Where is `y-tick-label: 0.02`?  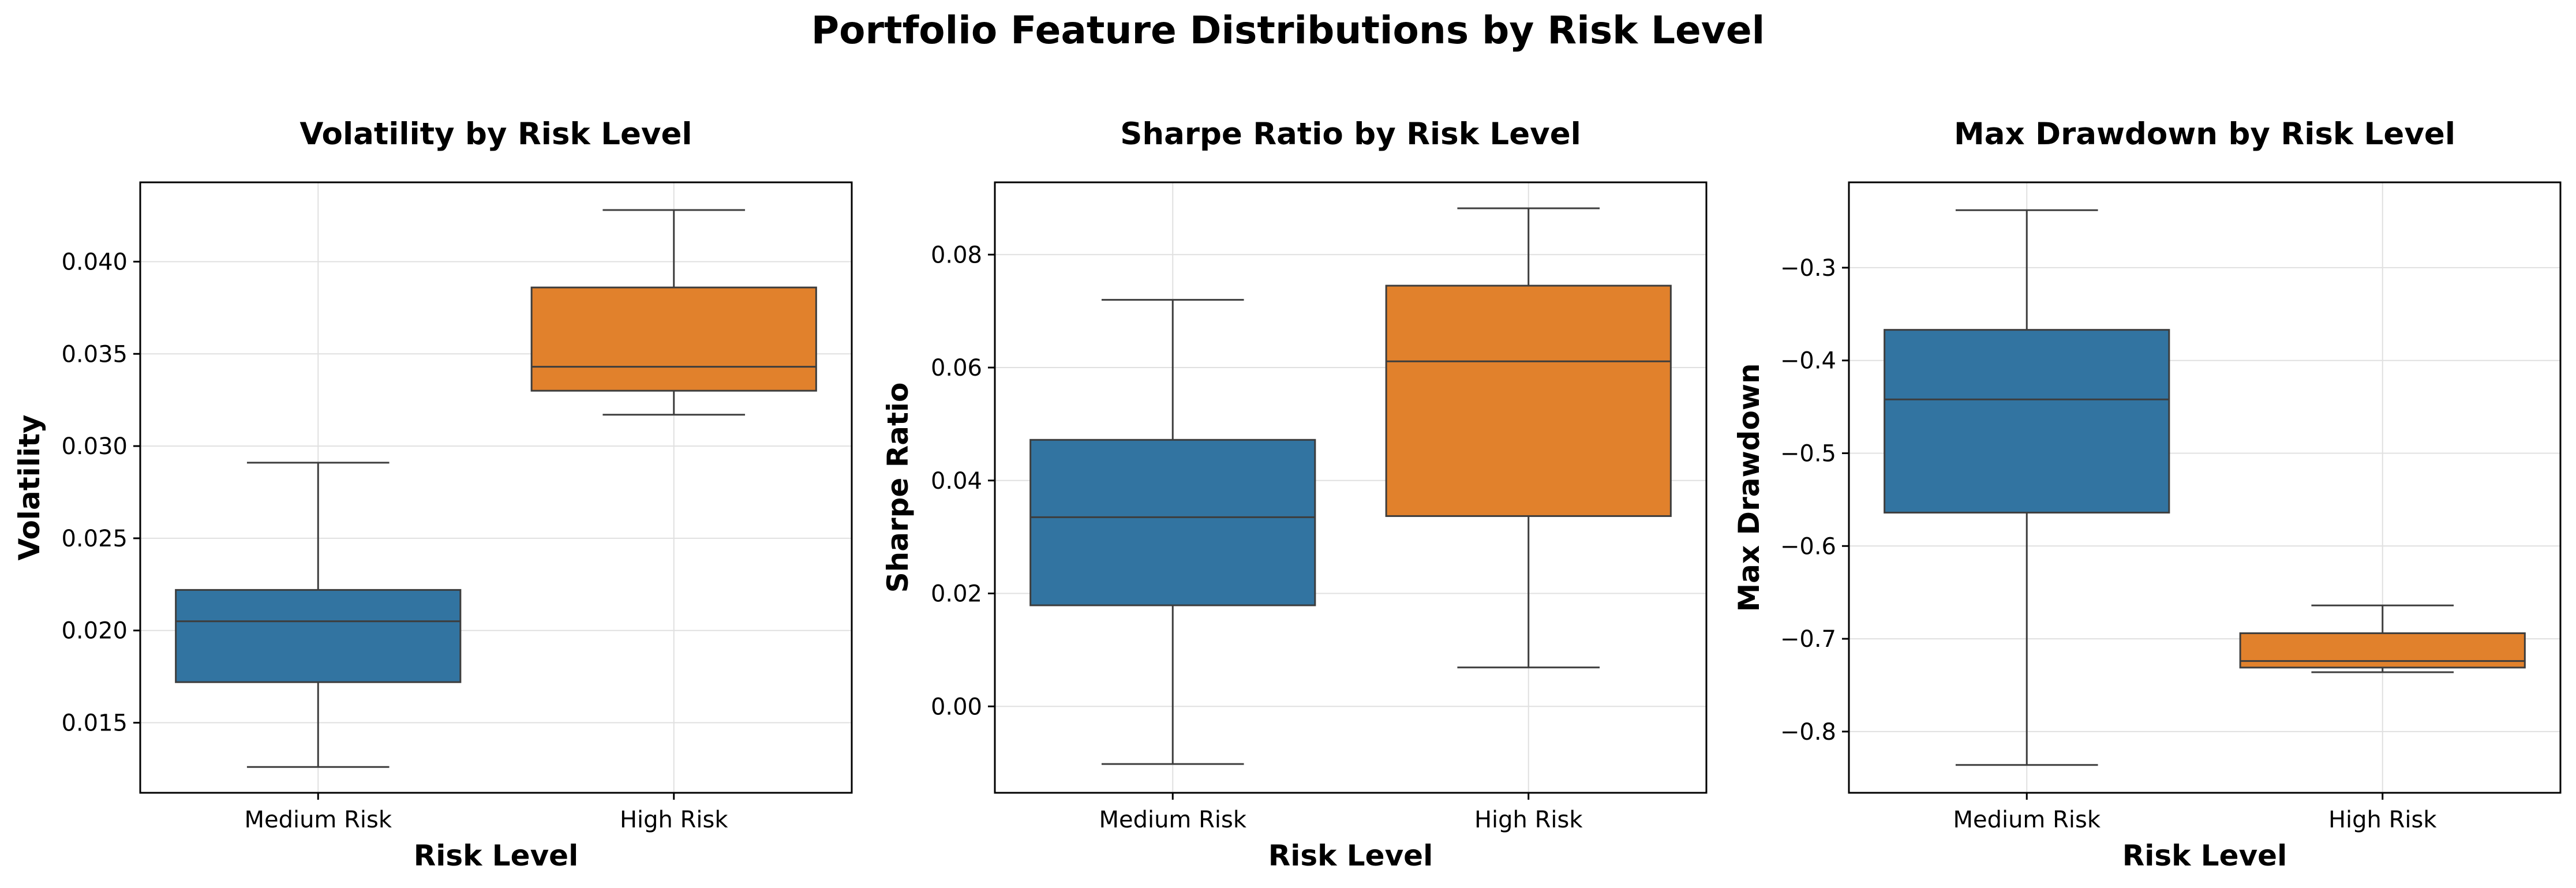 y-tick-label: 0.02 is located at coordinates (956, 594).